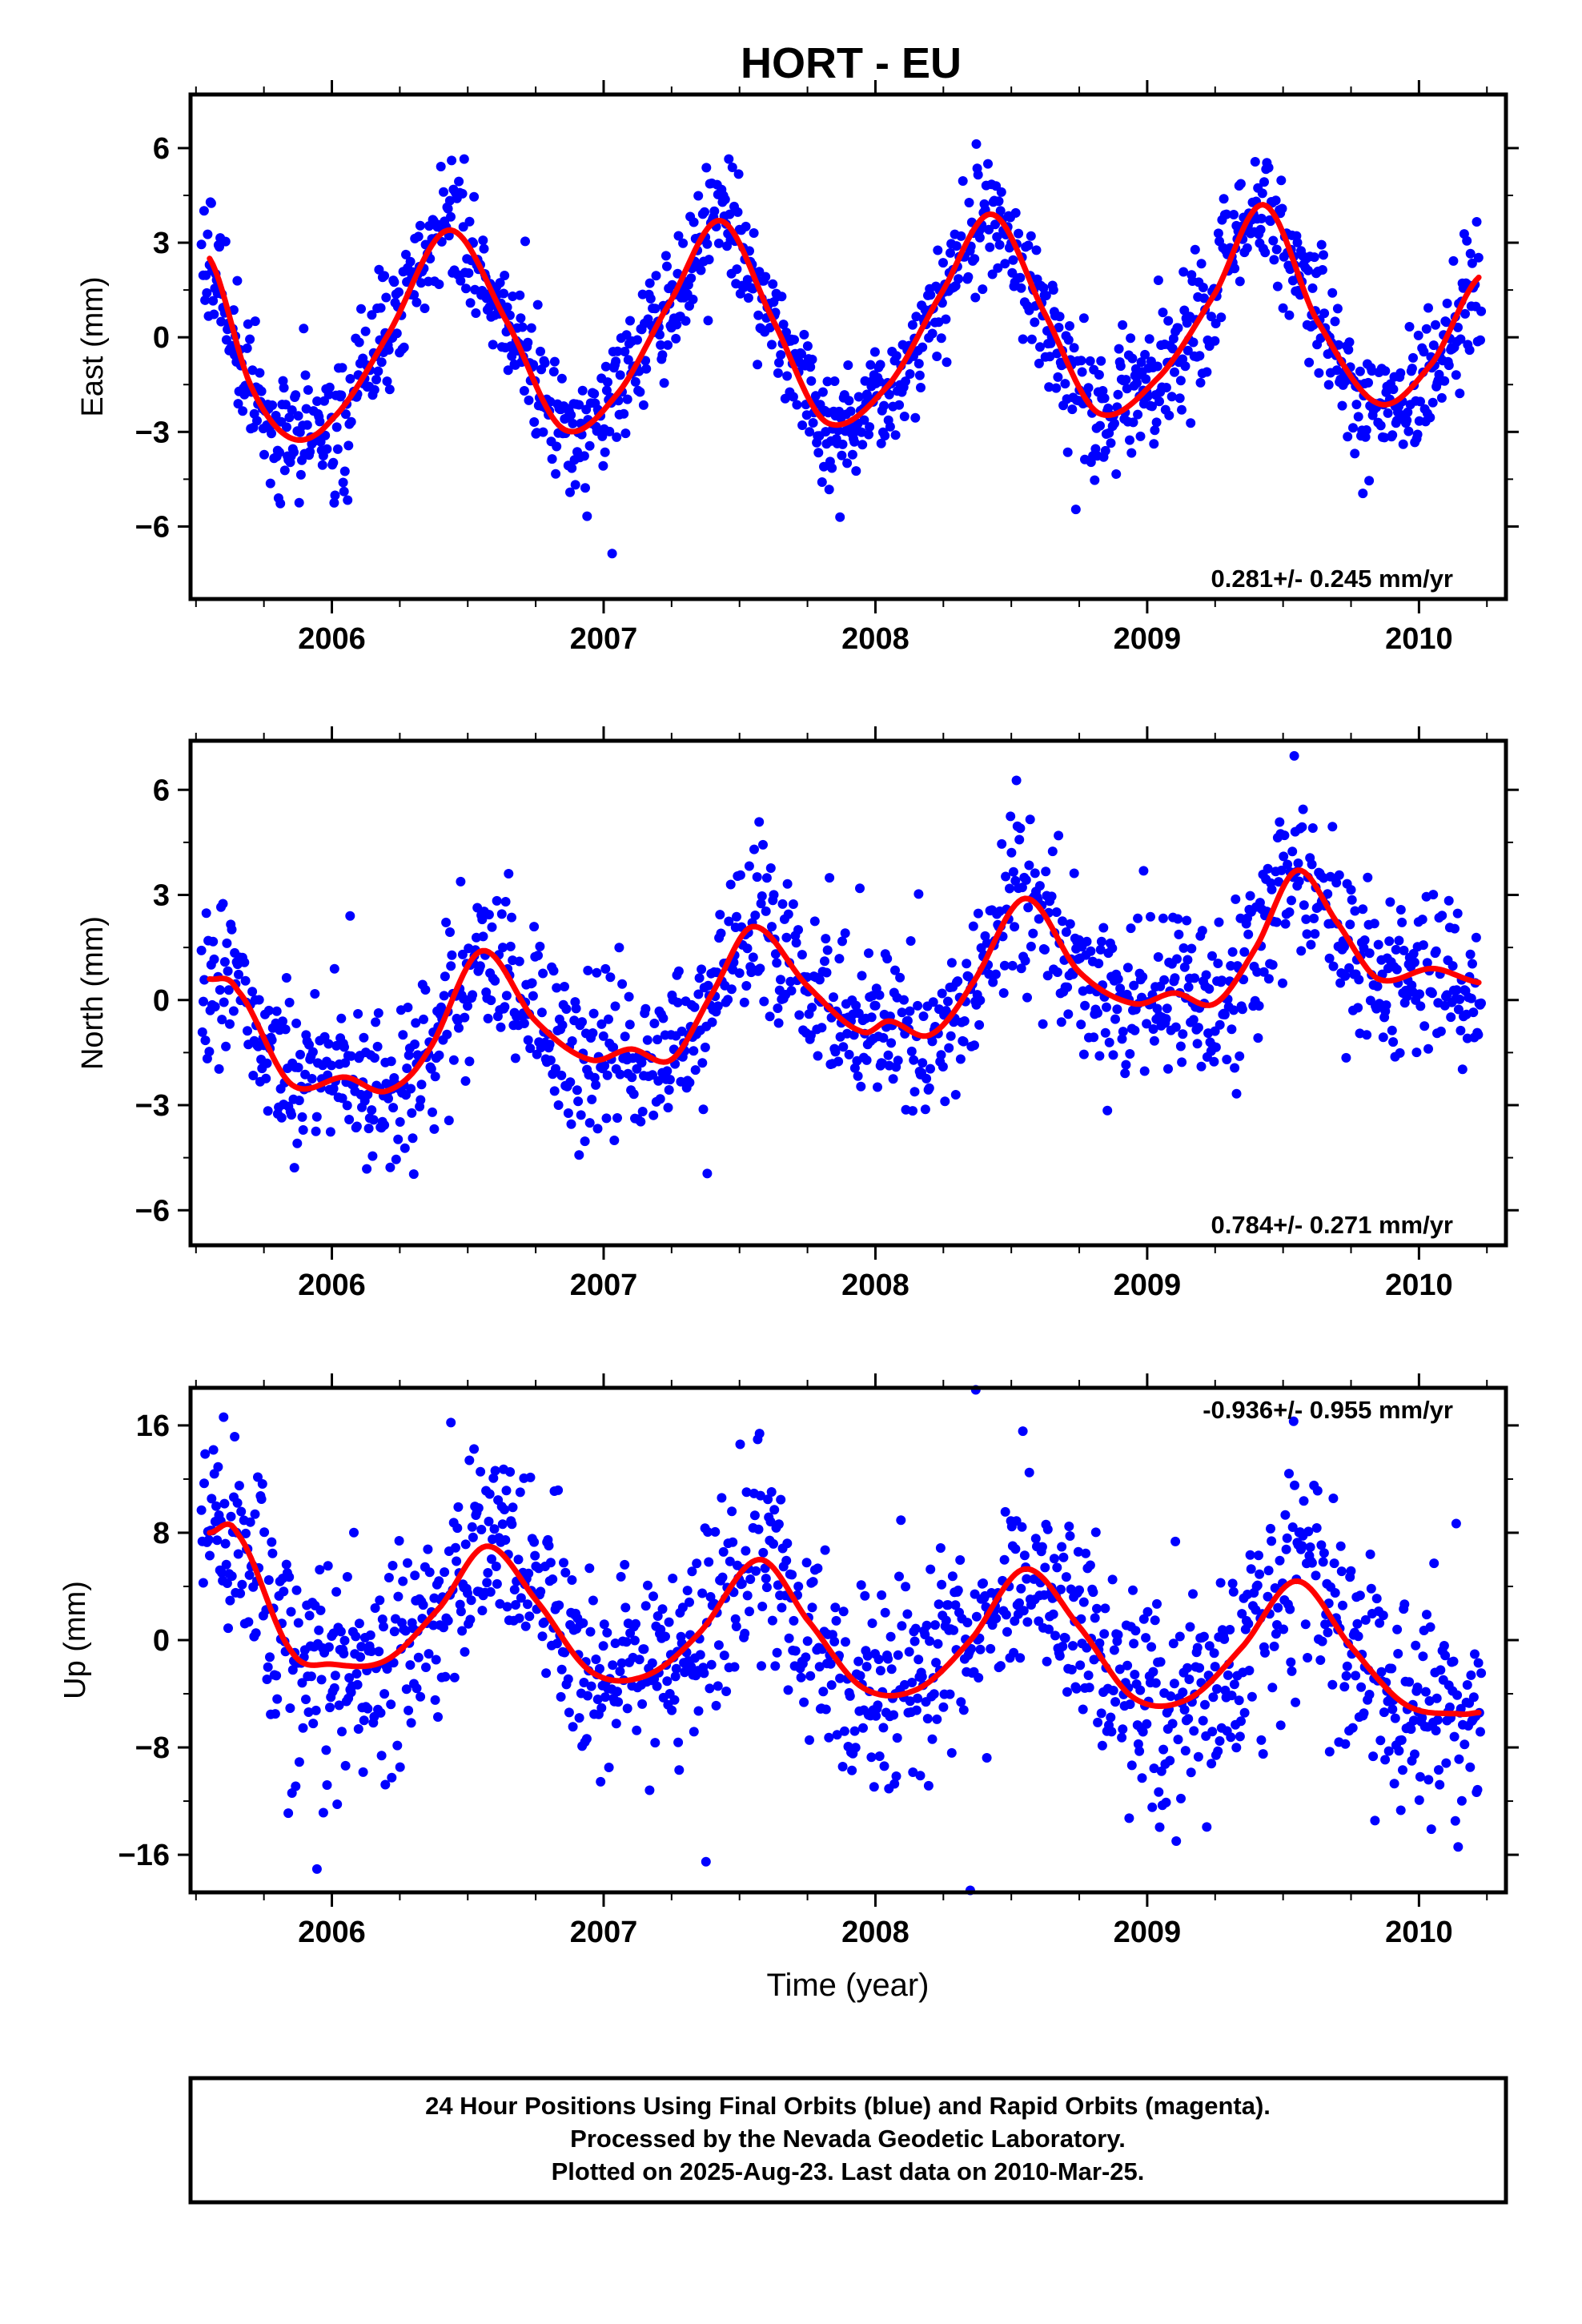 Image resolution: width=1582 pixels, height=2324 pixels. I want to click on east-x-tick-label: 2009, so click(1148, 639).